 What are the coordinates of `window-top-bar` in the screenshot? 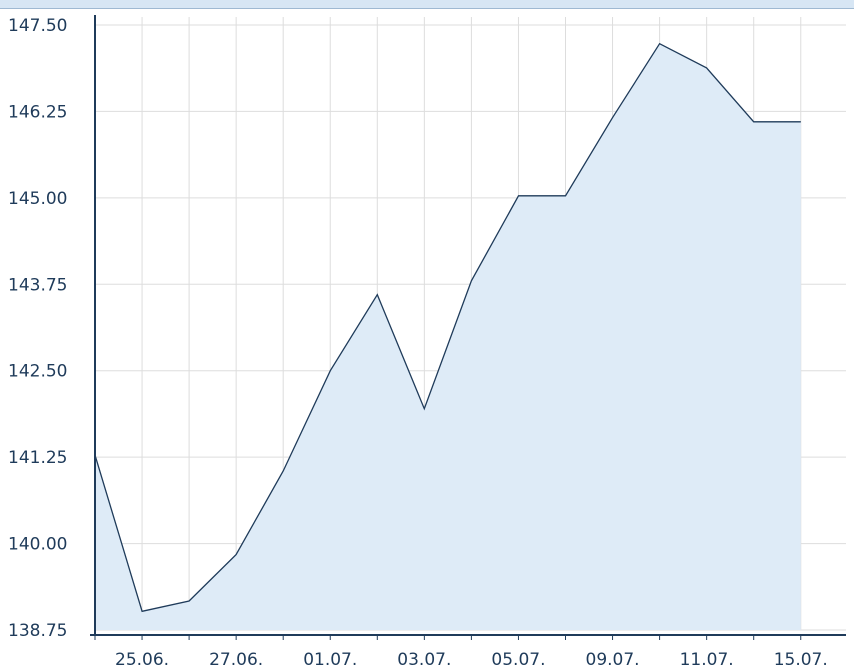 It's located at (427, 4).